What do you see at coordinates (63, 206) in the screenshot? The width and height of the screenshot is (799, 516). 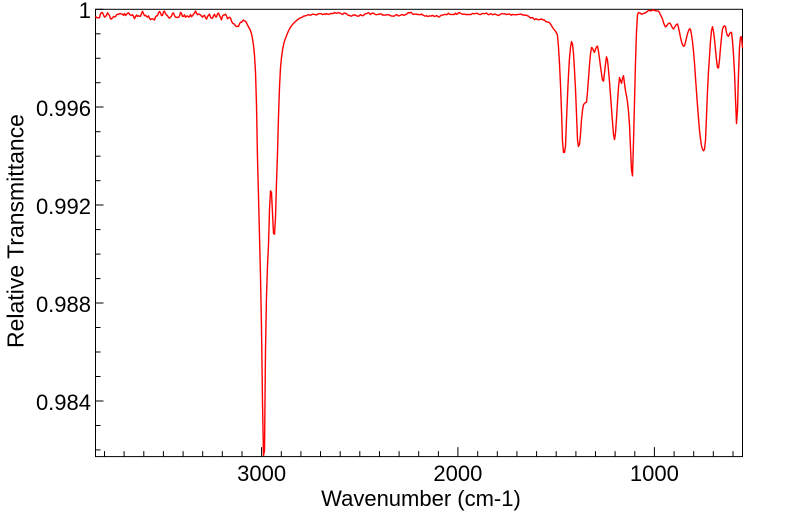 I see `svg-text: 0.992` at bounding box center [63, 206].